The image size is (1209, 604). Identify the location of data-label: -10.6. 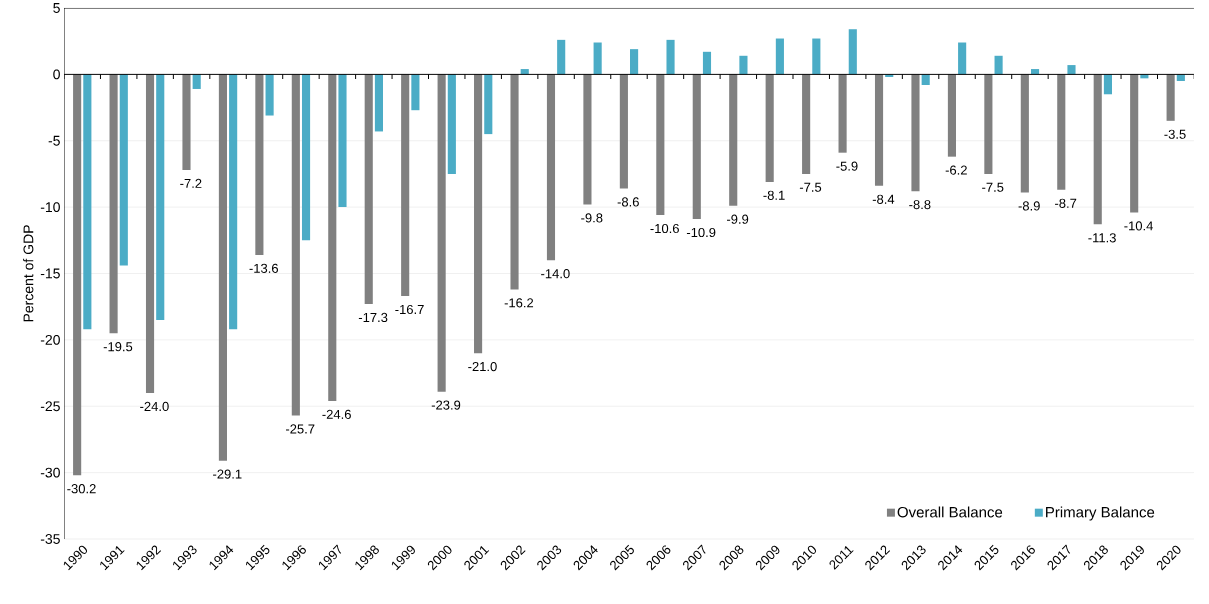
(664, 228).